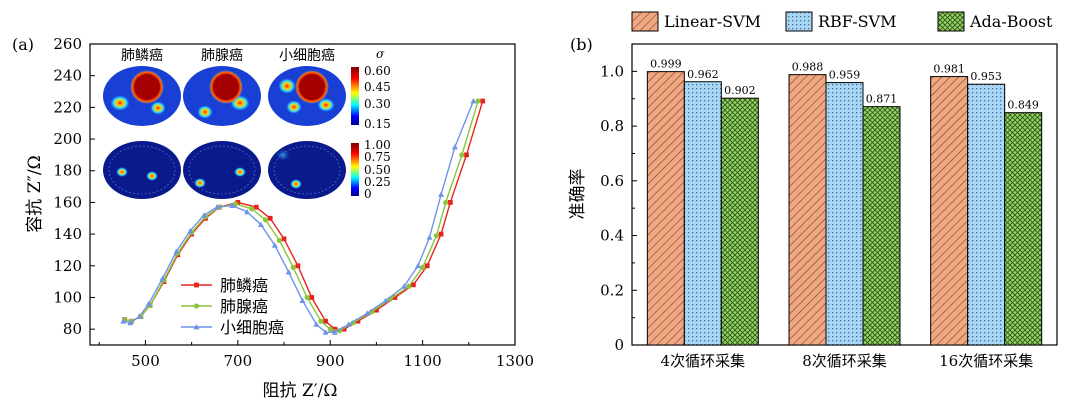  Describe the element at coordinates (712, 21) in the screenshot. I see `legend-label: Linear-SVM` at that location.